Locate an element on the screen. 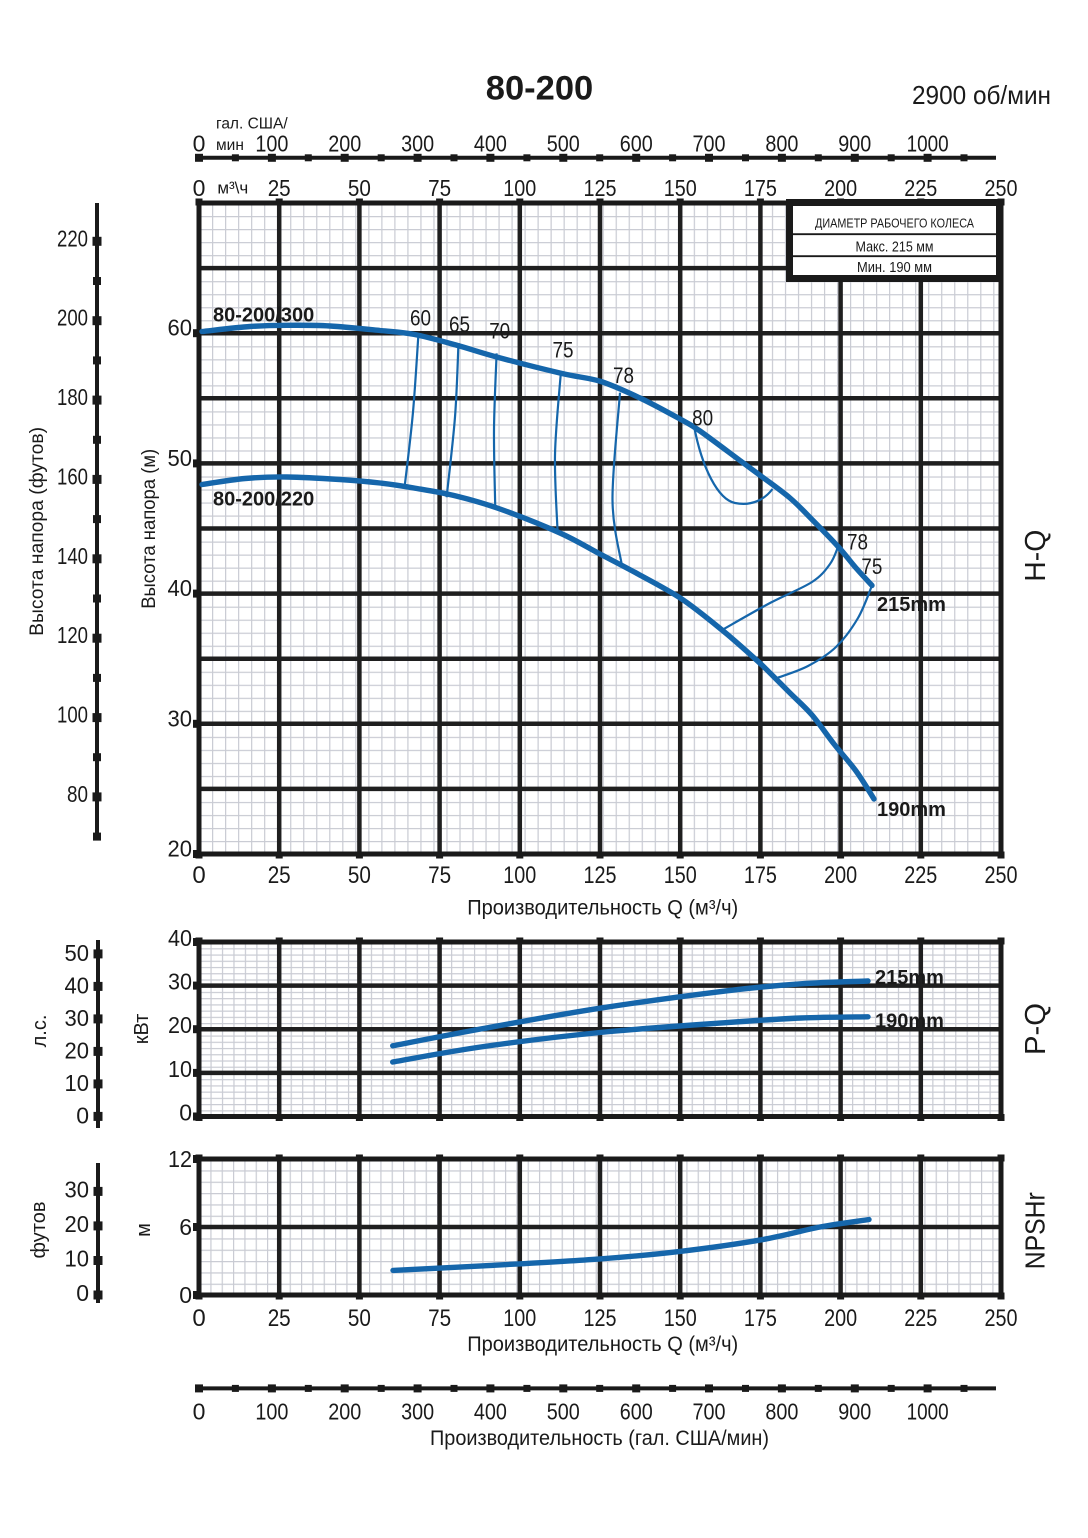  svg-text: кВт is located at coordinates (142, 1029).